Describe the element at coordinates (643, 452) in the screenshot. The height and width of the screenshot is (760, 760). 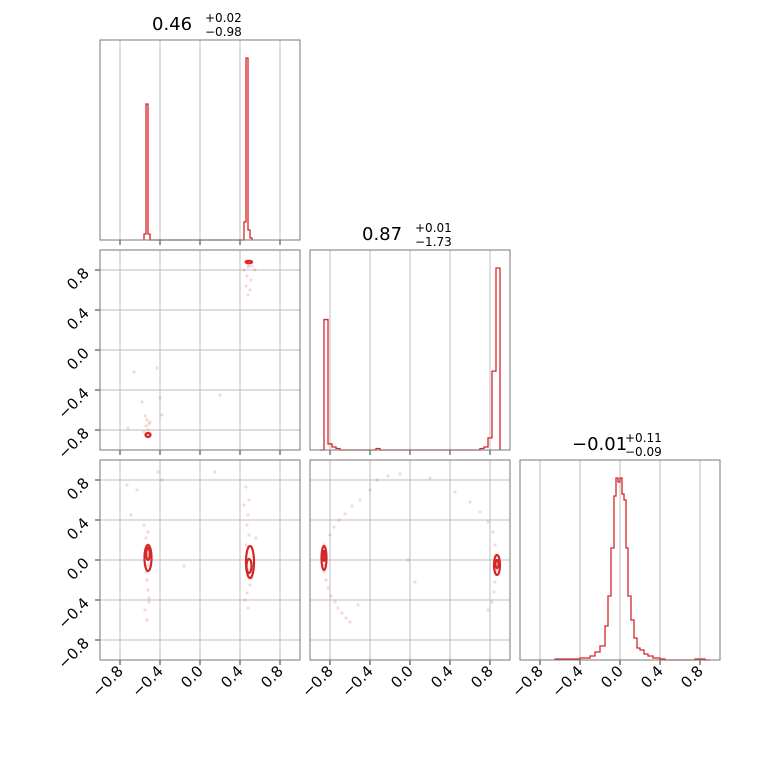
I see `param-minus-2: −0.09` at that location.